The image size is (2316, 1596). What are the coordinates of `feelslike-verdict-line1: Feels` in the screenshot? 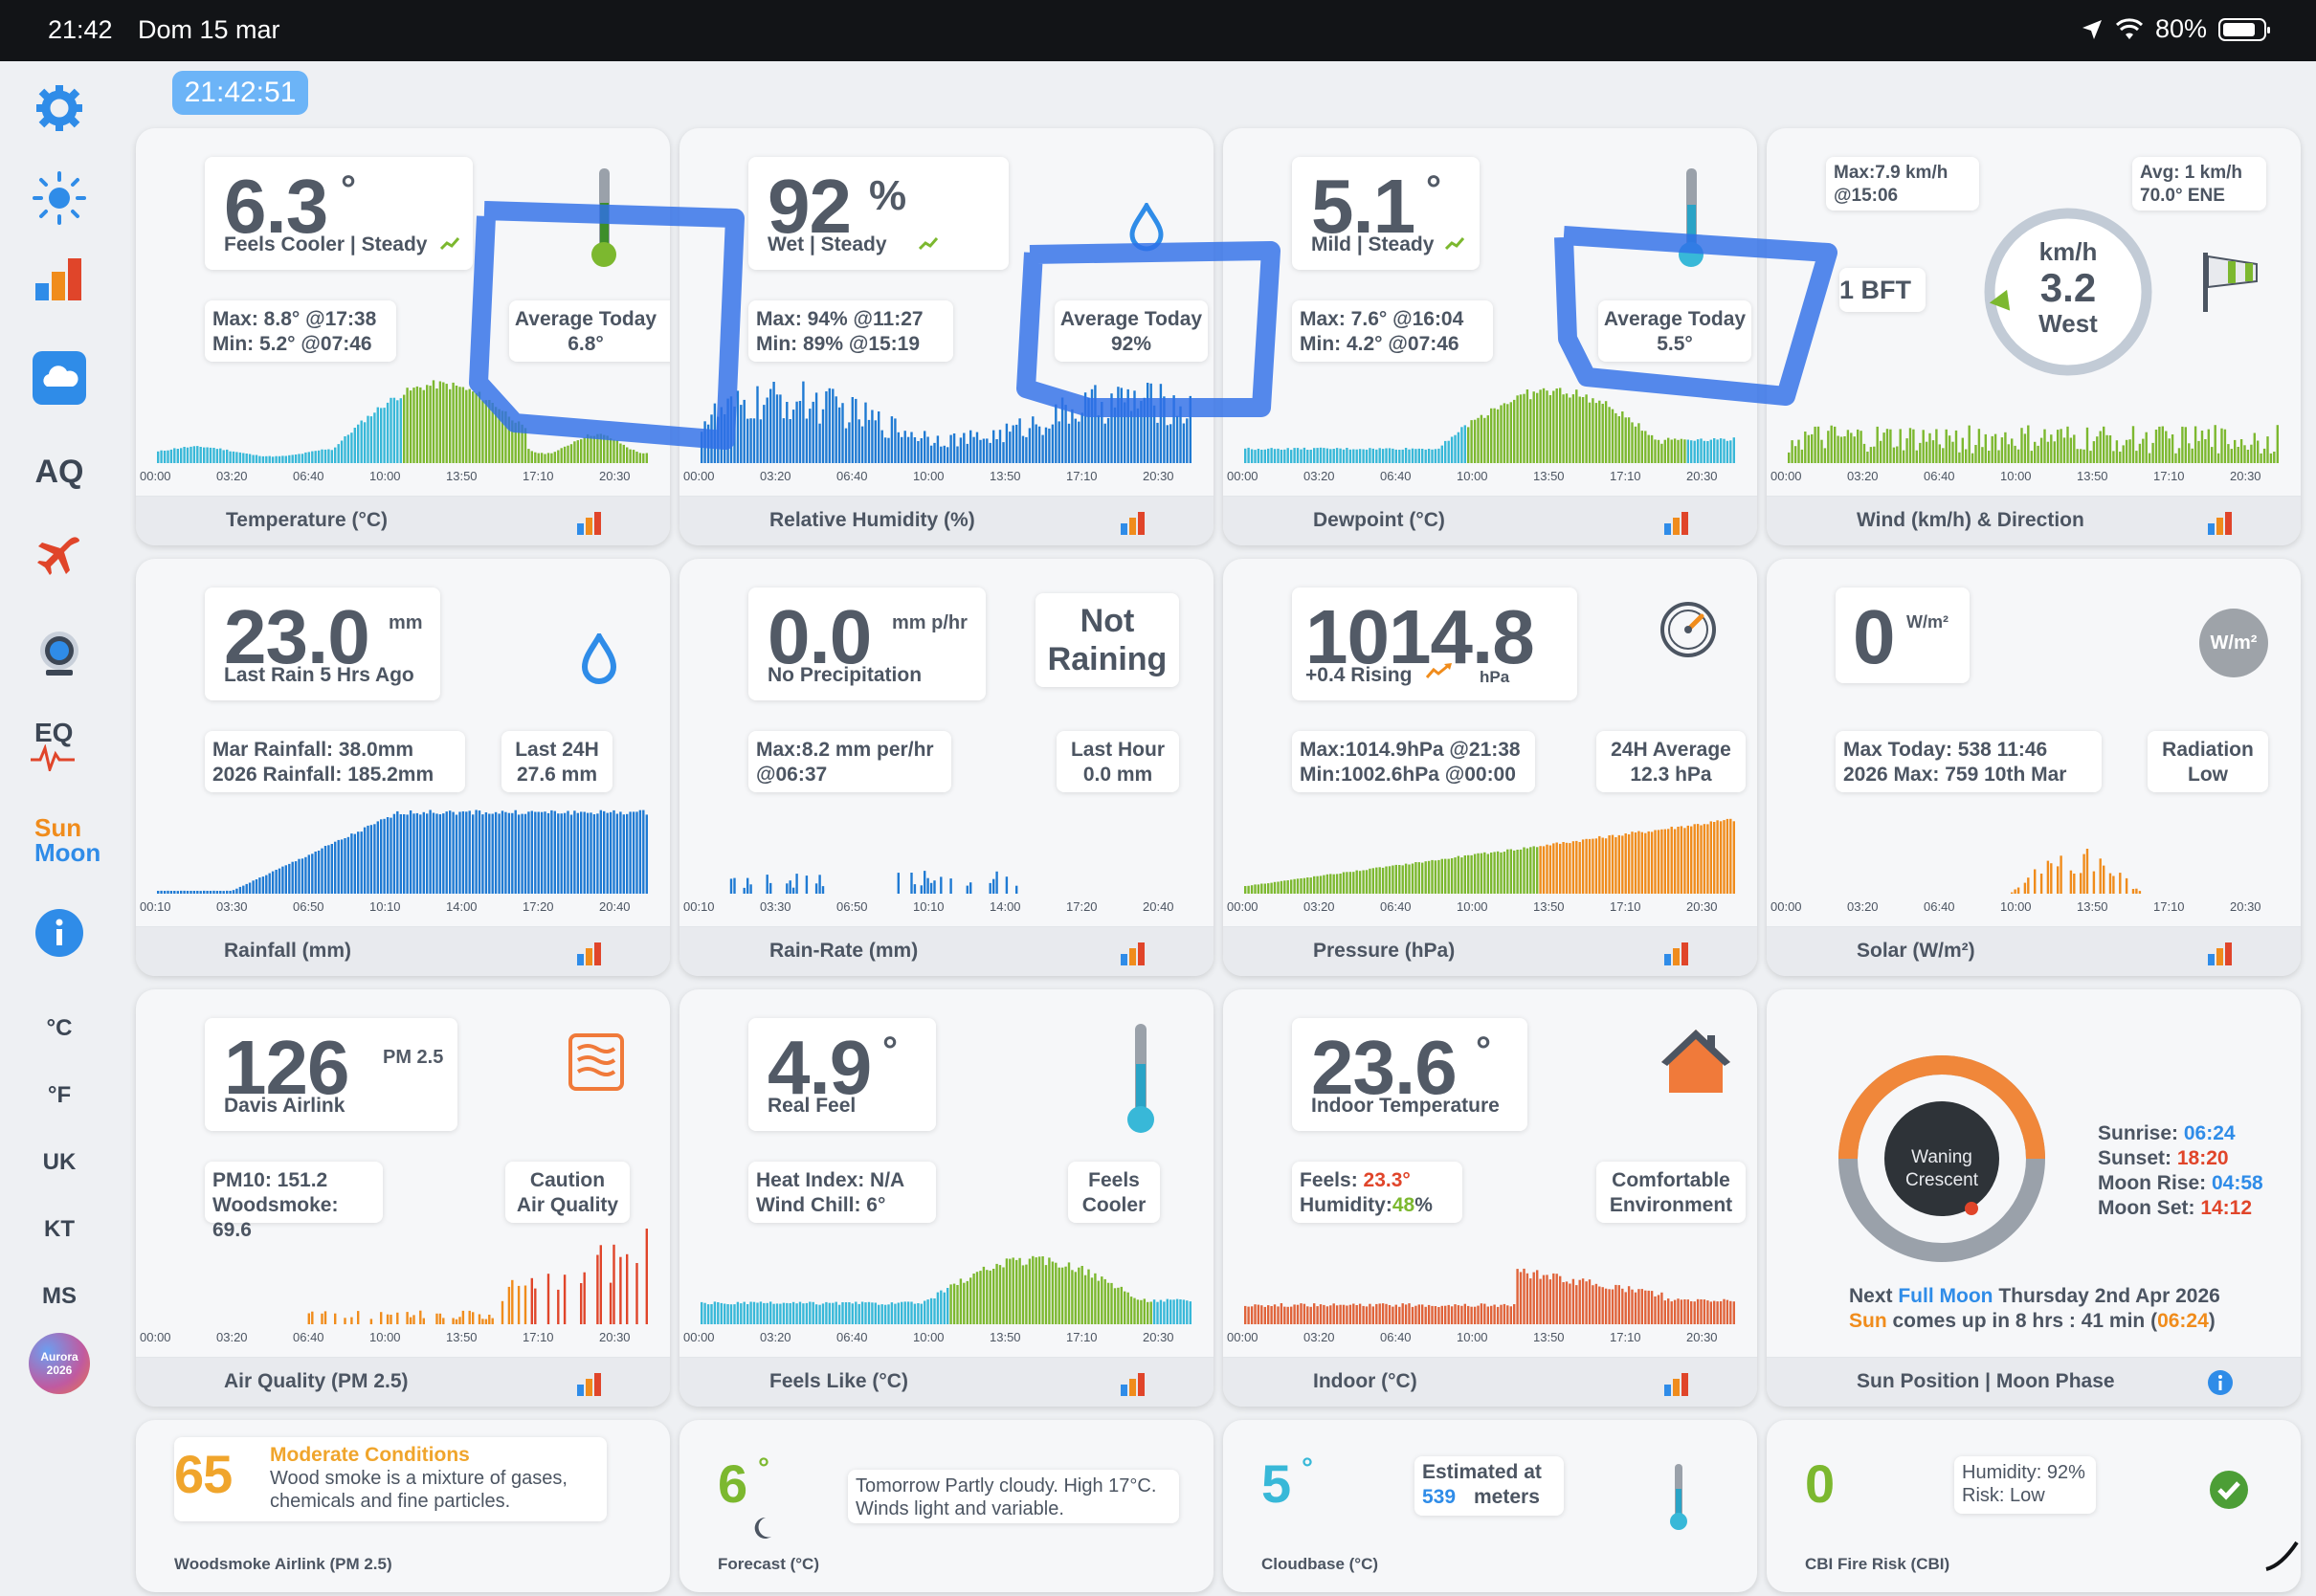 It's located at (1114, 1180).